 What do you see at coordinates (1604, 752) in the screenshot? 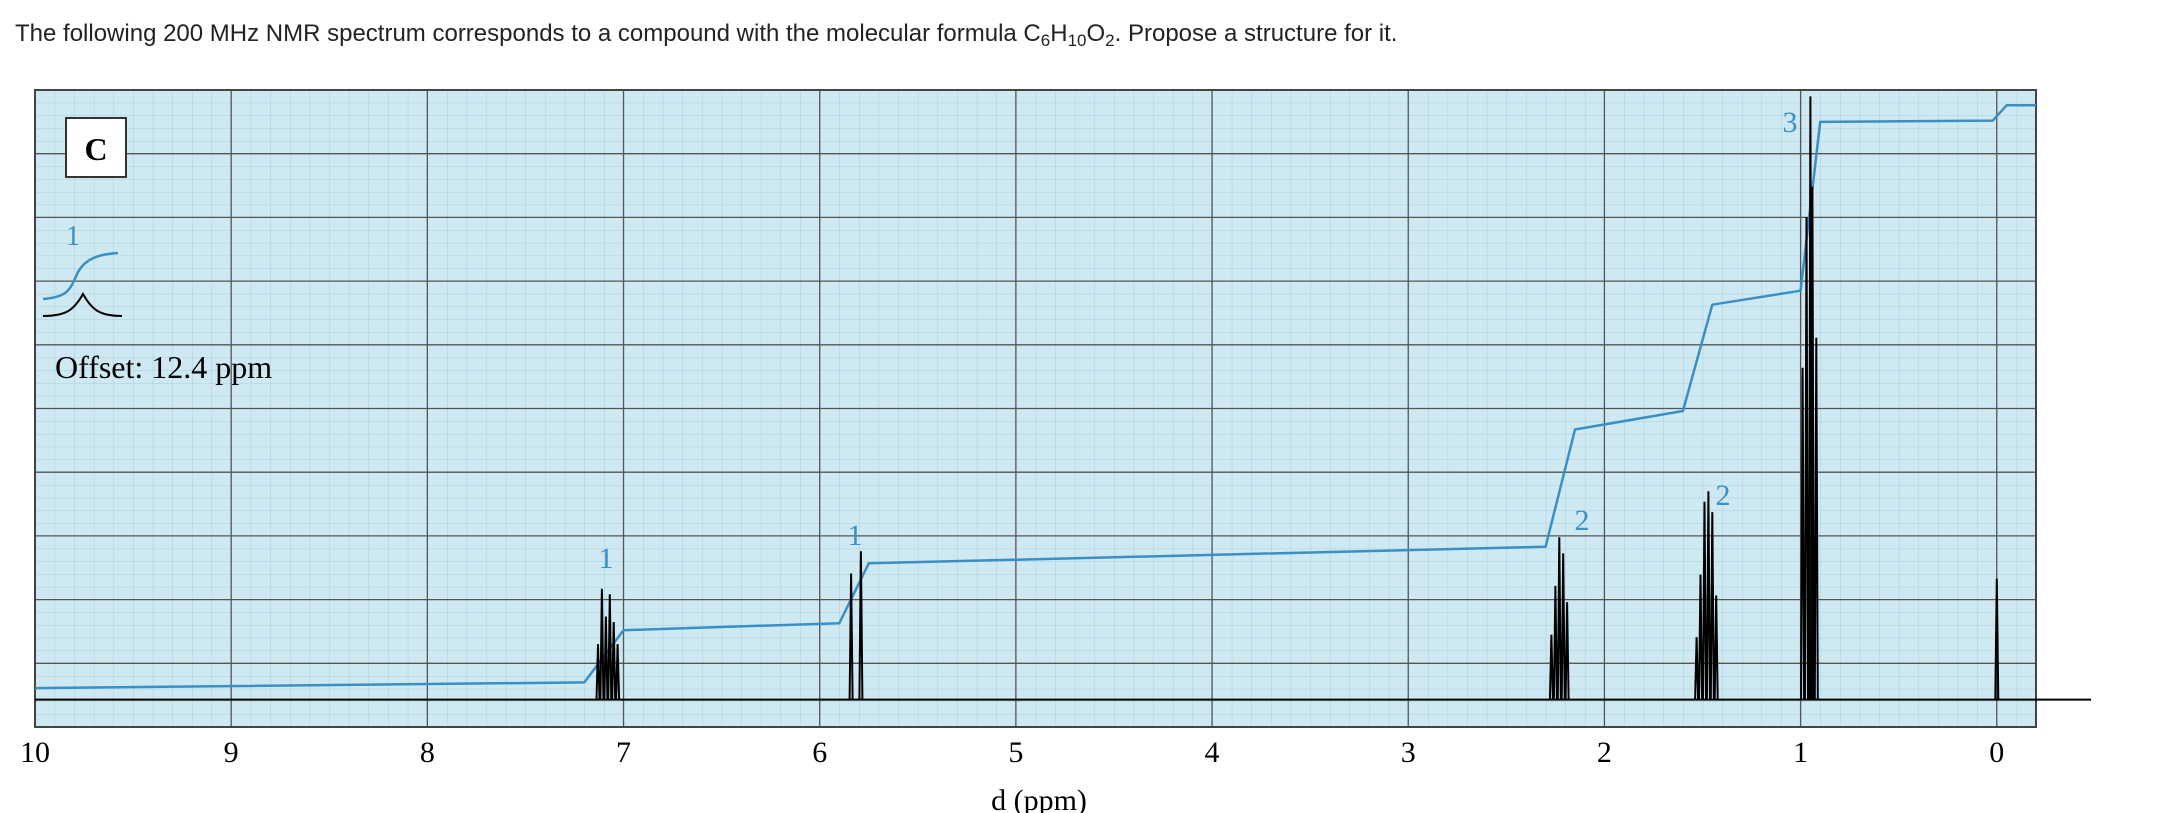
I see `x-tick-label: 2` at bounding box center [1604, 752].